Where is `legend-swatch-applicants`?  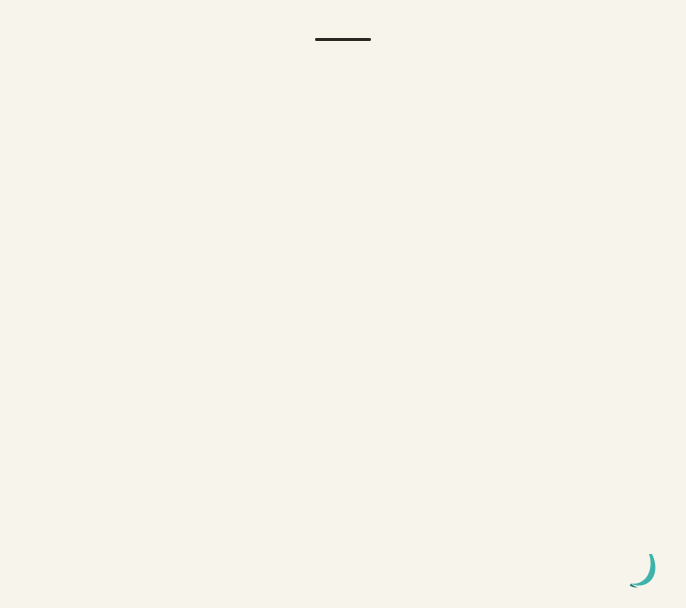
legend-swatch-applicants is located at coordinates (306, 73).